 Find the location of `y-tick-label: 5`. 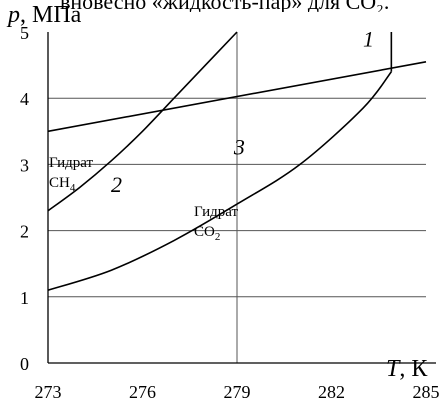

y-tick-label: 5 is located at coordinates (24, 33).